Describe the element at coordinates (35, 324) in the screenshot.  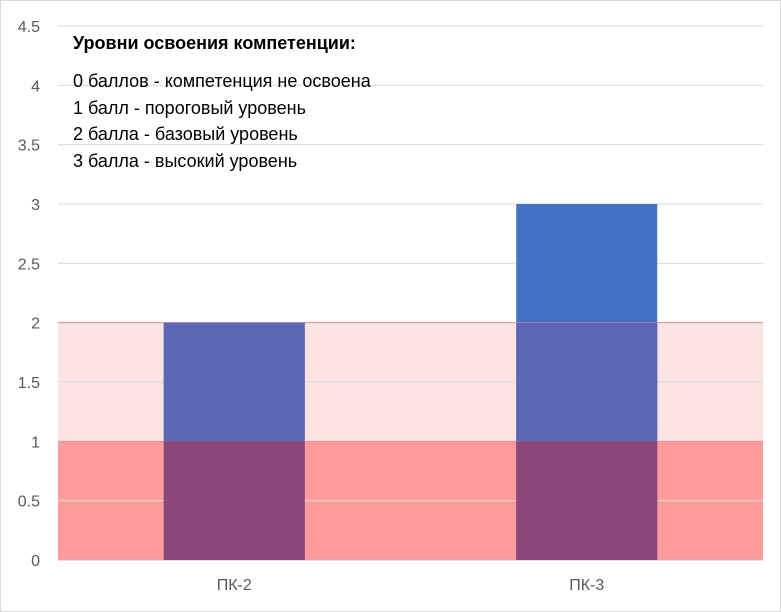
I see `y-tick-label-4: 2` at that location.